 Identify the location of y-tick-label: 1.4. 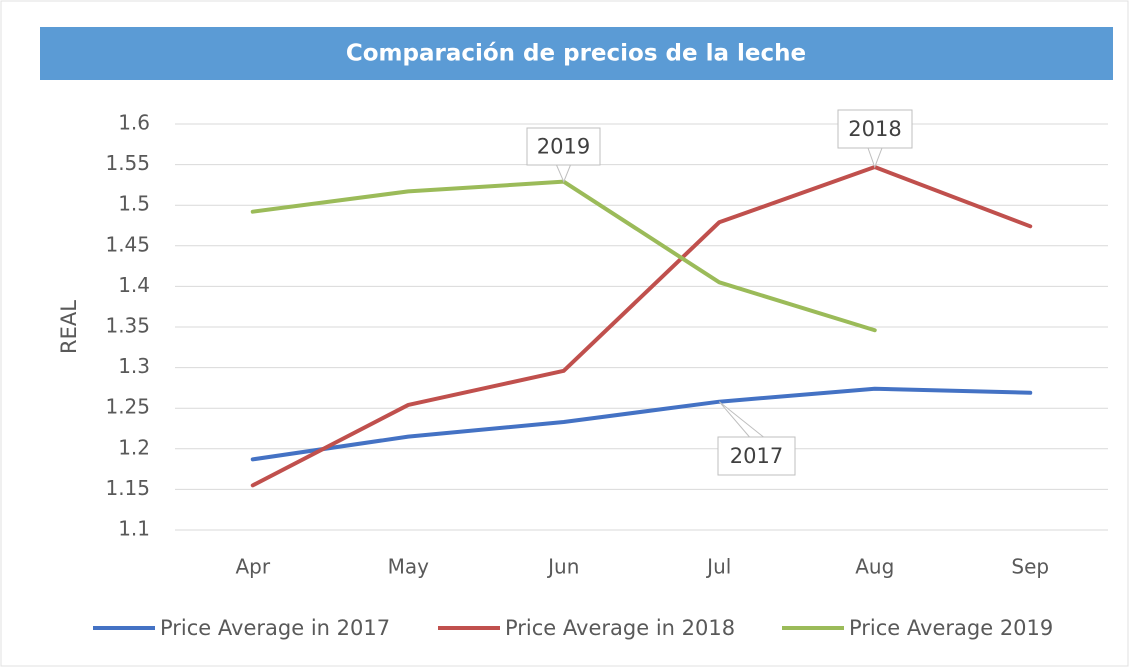
(134, 285).